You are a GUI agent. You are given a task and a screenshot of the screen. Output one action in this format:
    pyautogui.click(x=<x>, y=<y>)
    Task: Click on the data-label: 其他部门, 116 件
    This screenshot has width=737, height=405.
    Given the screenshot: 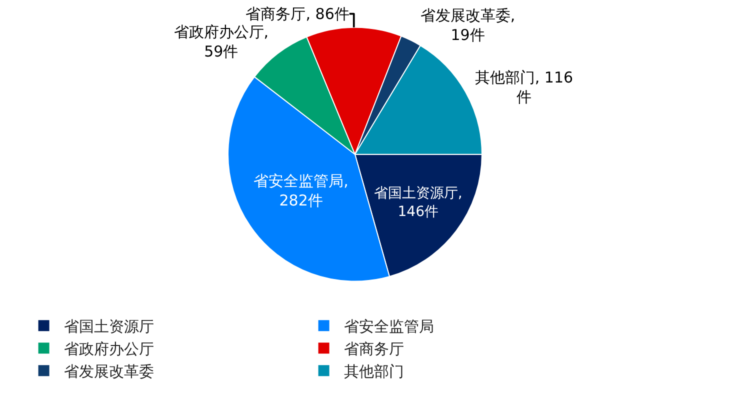 What is the action you would take?
    pyautogui.click(x=524, y=87)
    